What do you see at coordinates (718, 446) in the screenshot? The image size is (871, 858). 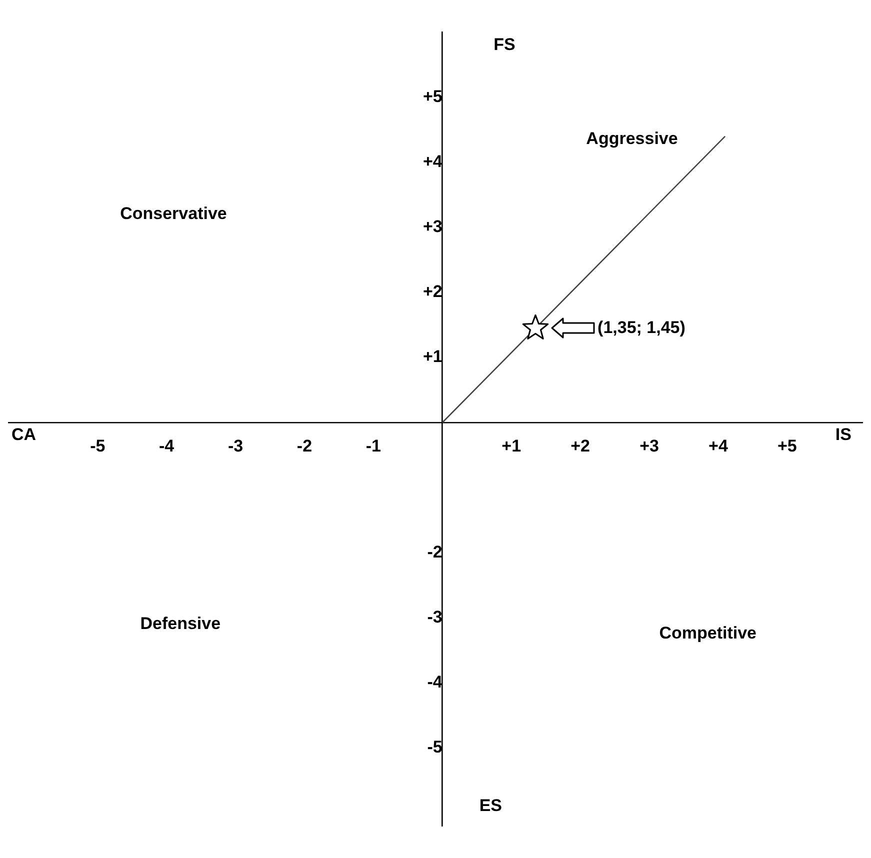 I see `x-tick-label: +4` at bounding box center [718, 446].